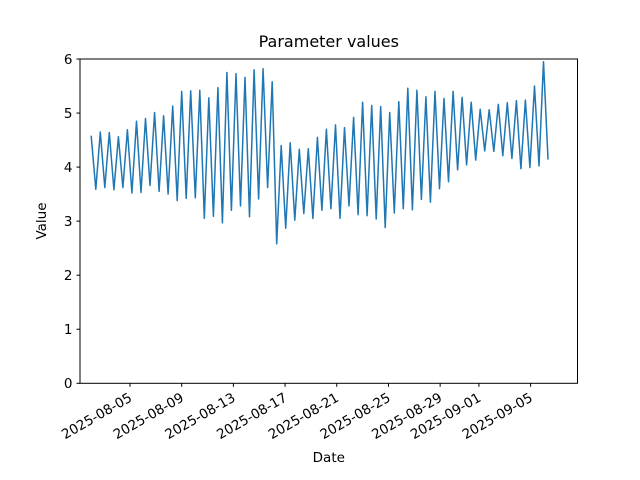 The width and height of the screenshot is (640, 480). I want to click on y-axis-label: Value, so click(42, 220).